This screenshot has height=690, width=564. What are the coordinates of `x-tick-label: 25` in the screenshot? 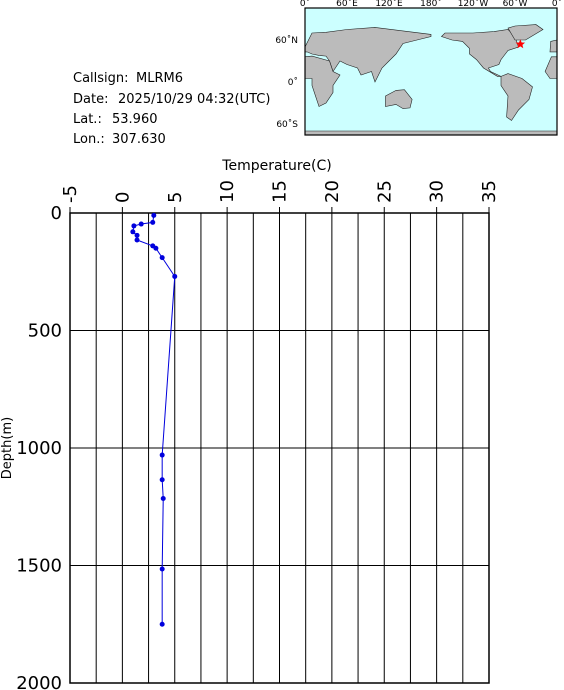 It's located at (384, 191).